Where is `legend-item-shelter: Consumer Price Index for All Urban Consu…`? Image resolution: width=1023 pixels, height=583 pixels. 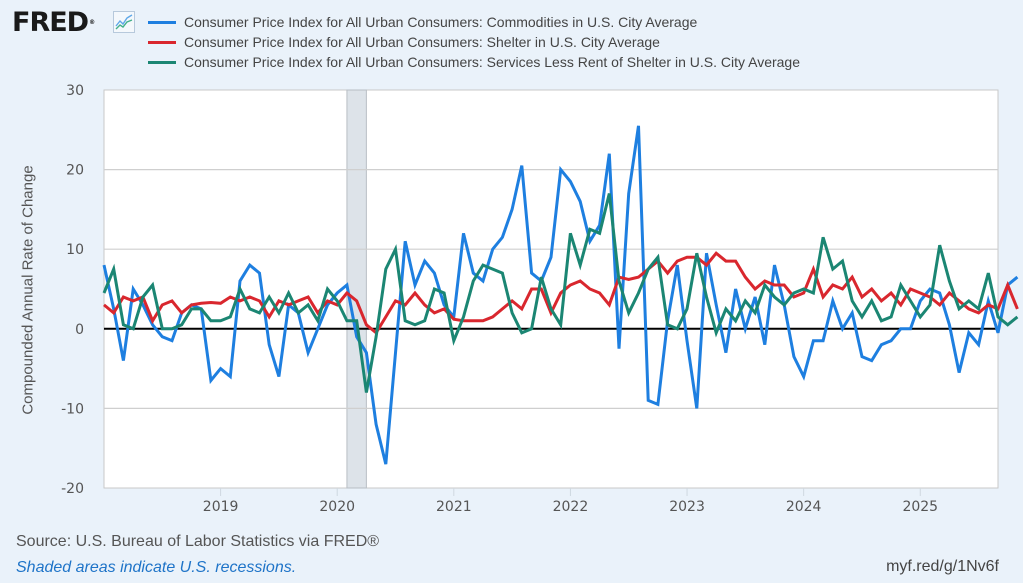 legend-item-shelter: Consumer Price Index for All Urban Consu… is located at coordinates (474, 42).